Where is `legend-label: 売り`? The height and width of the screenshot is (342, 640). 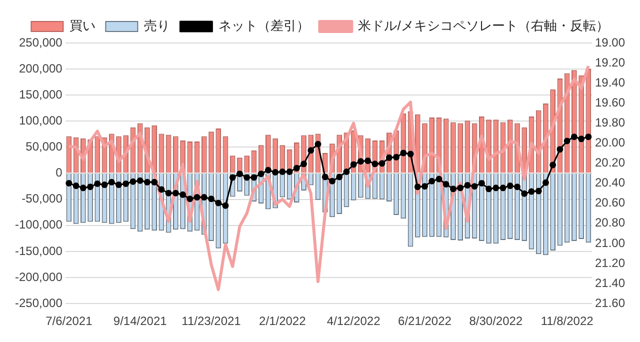
legend-label: 売り is located at coordinates (157, 26).